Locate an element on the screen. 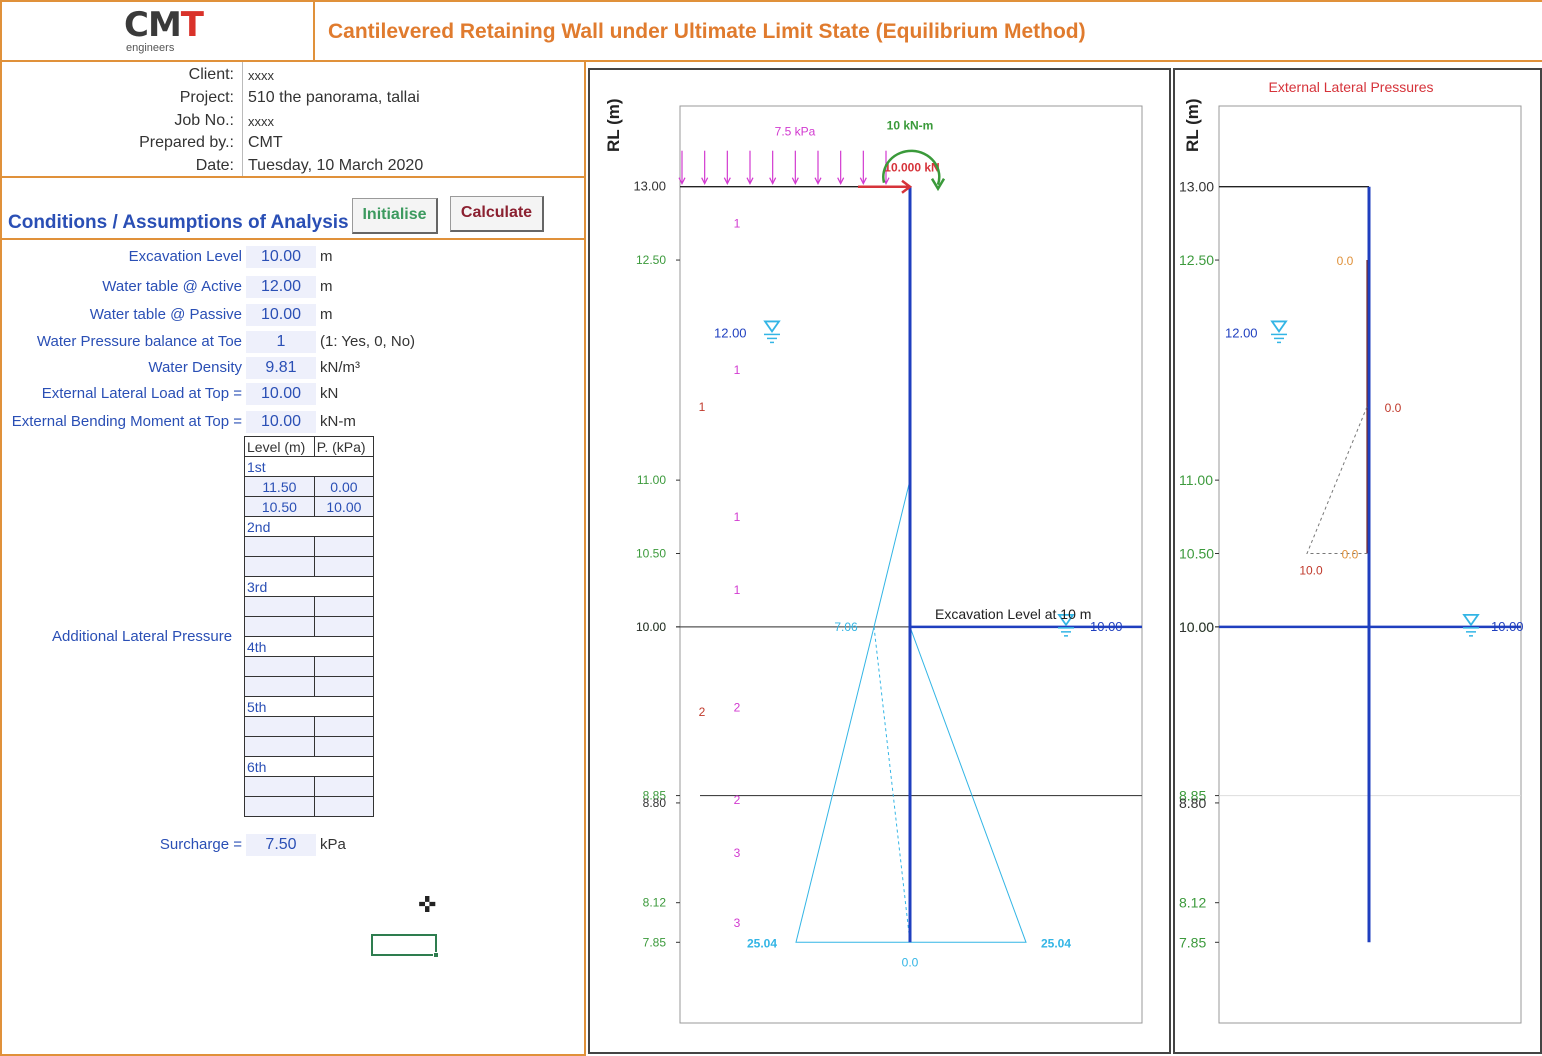  date-value: Tuesday, 10 March 2020 is located at coordinates (336, 165).